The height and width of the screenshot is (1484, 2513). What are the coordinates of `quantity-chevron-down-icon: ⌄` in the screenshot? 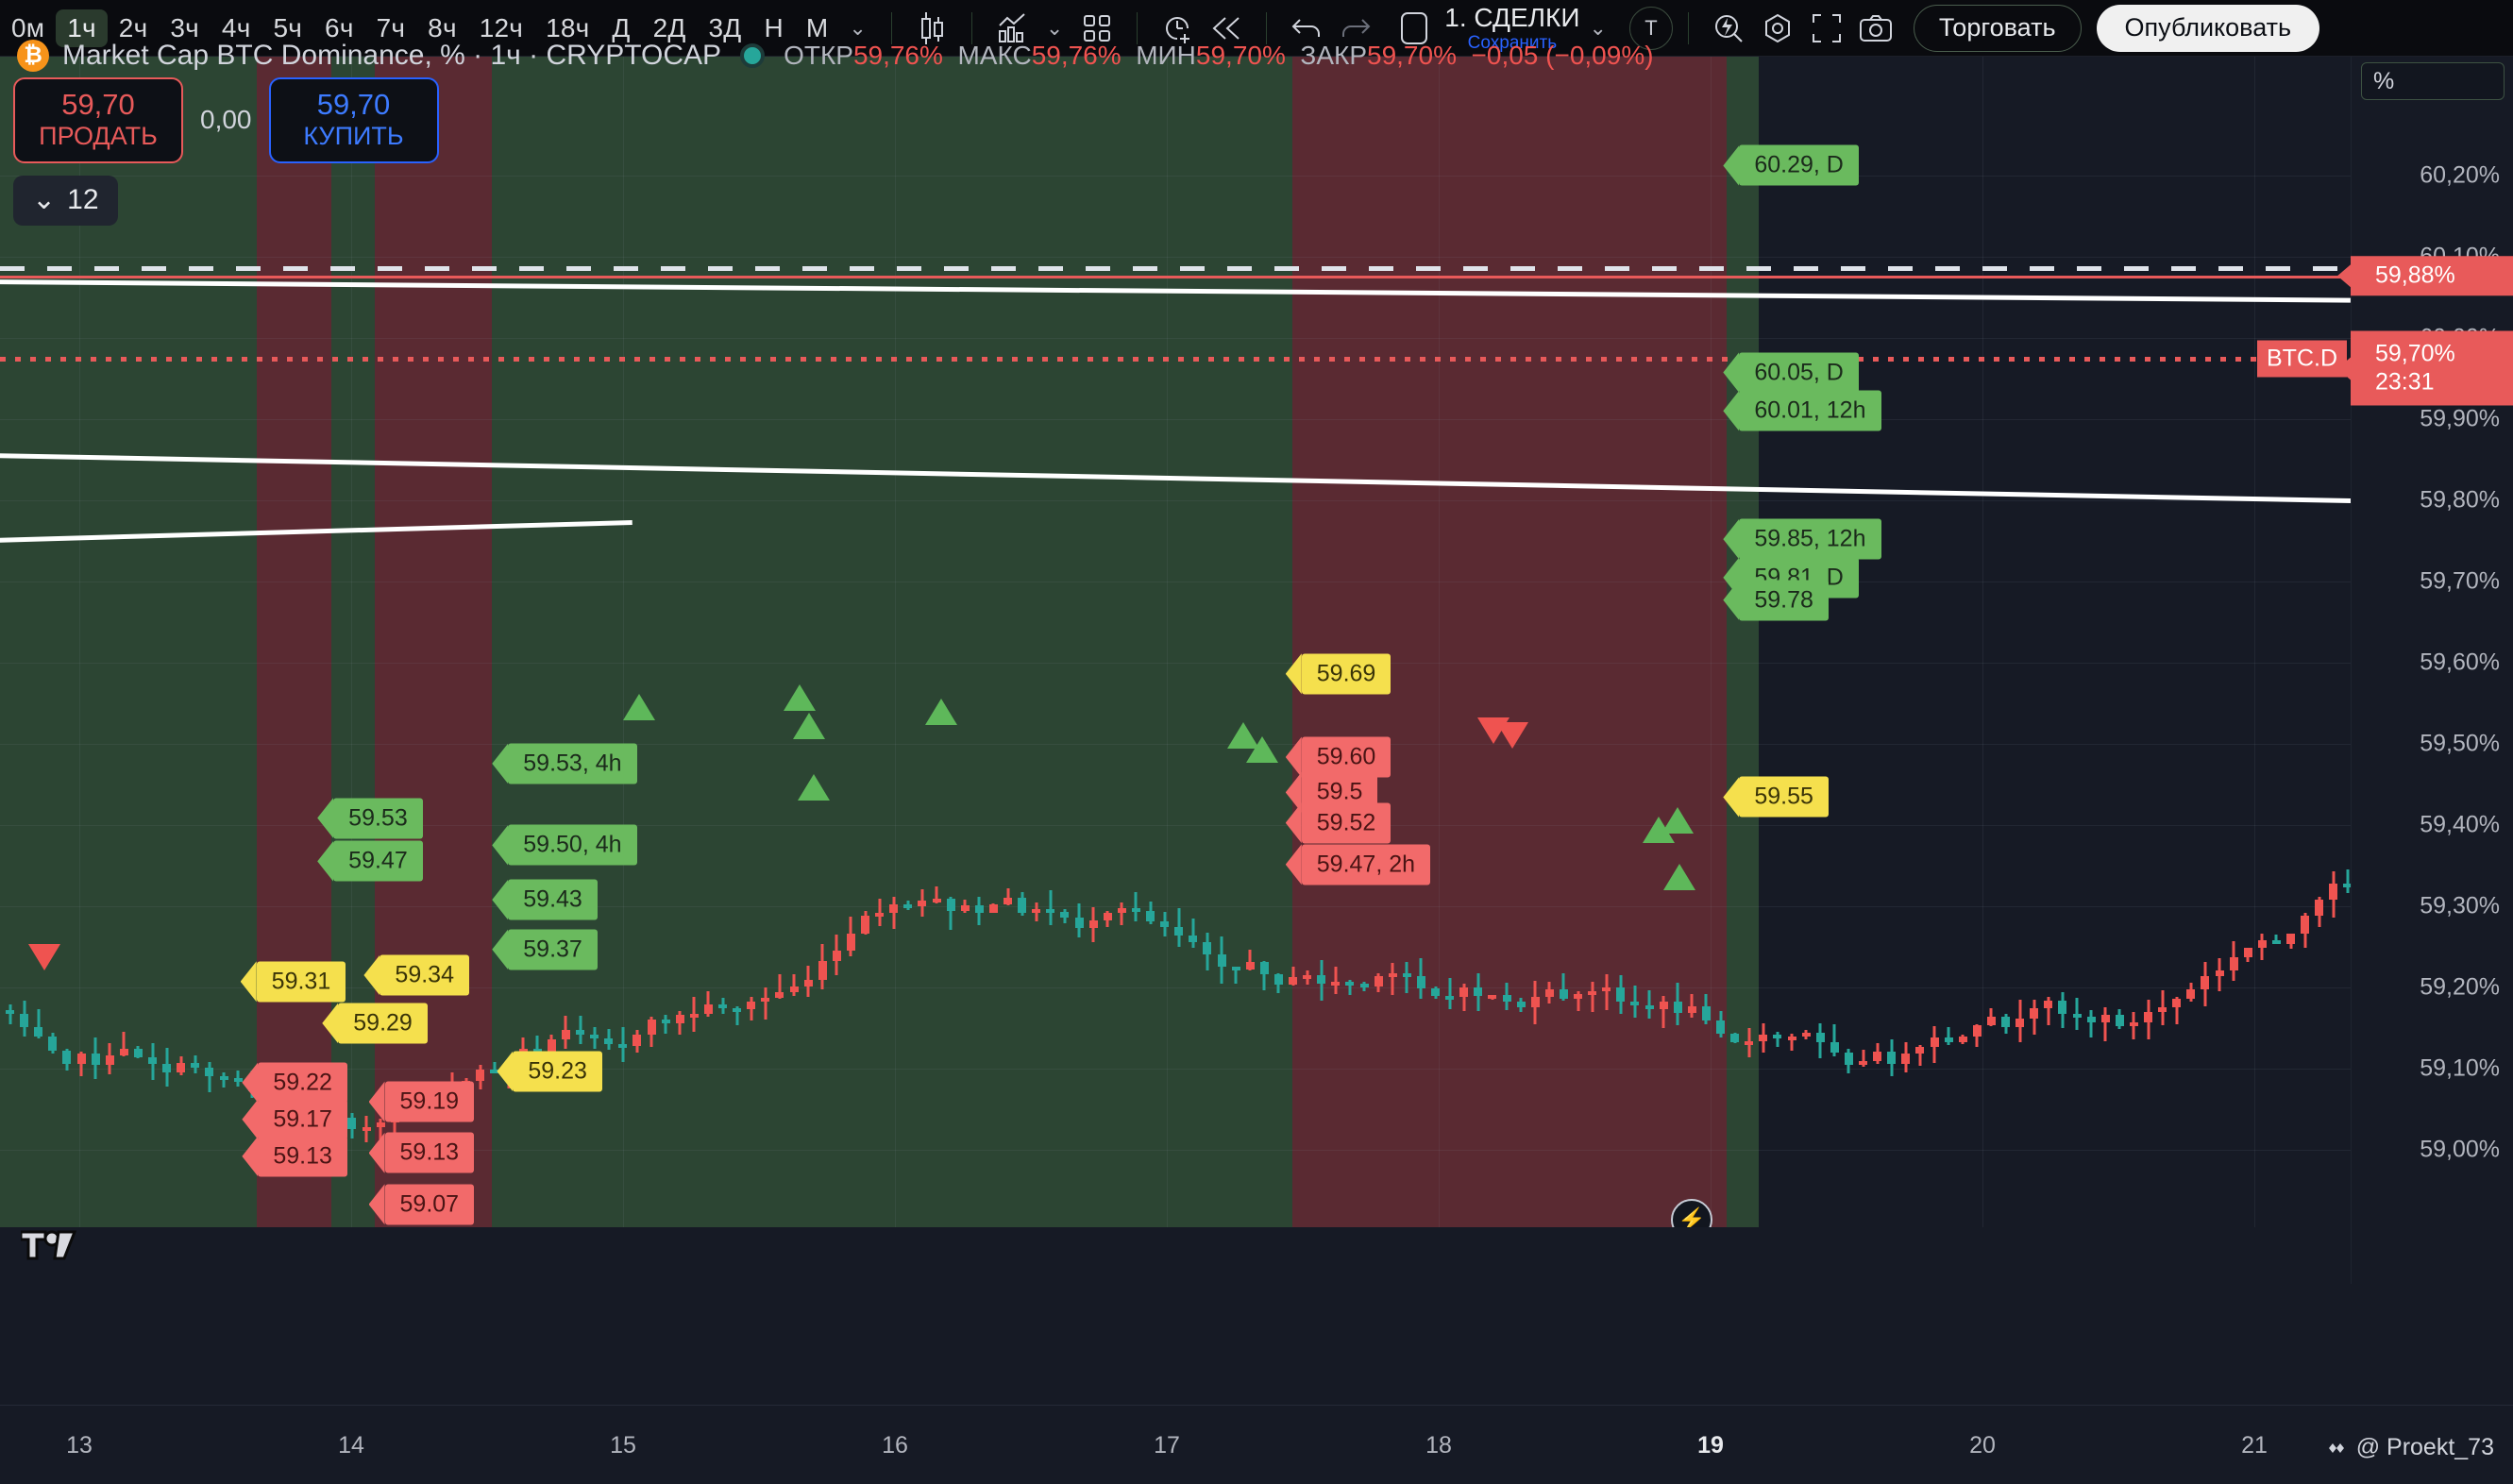 It's located at (45, 199).